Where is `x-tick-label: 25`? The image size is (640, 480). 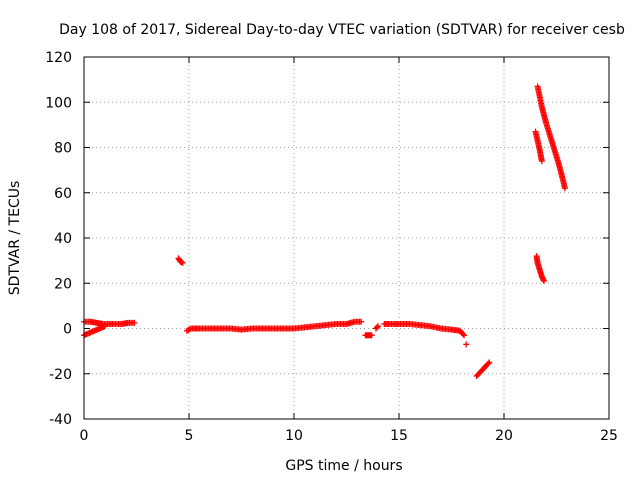
x-tick-label: 25 is located at coordinates (609, 436).